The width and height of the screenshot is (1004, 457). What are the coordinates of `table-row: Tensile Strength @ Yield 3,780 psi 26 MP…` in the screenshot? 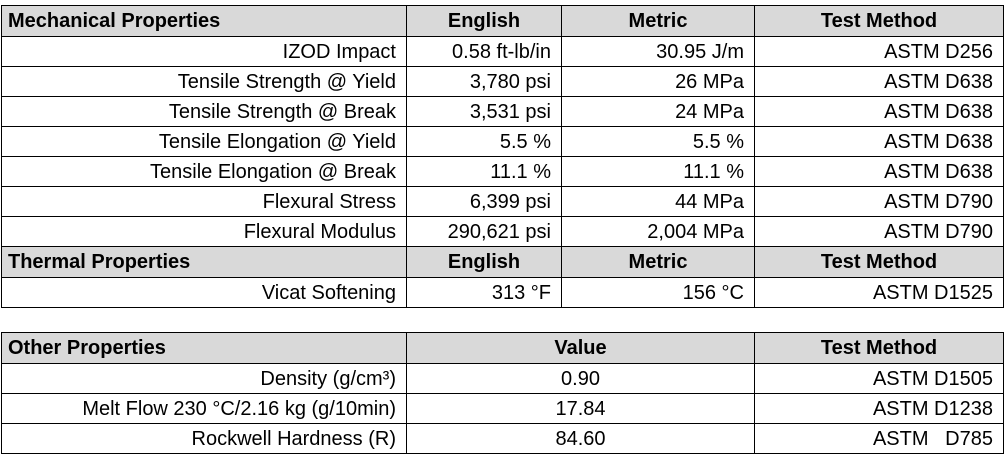 It's located at (502, 81).